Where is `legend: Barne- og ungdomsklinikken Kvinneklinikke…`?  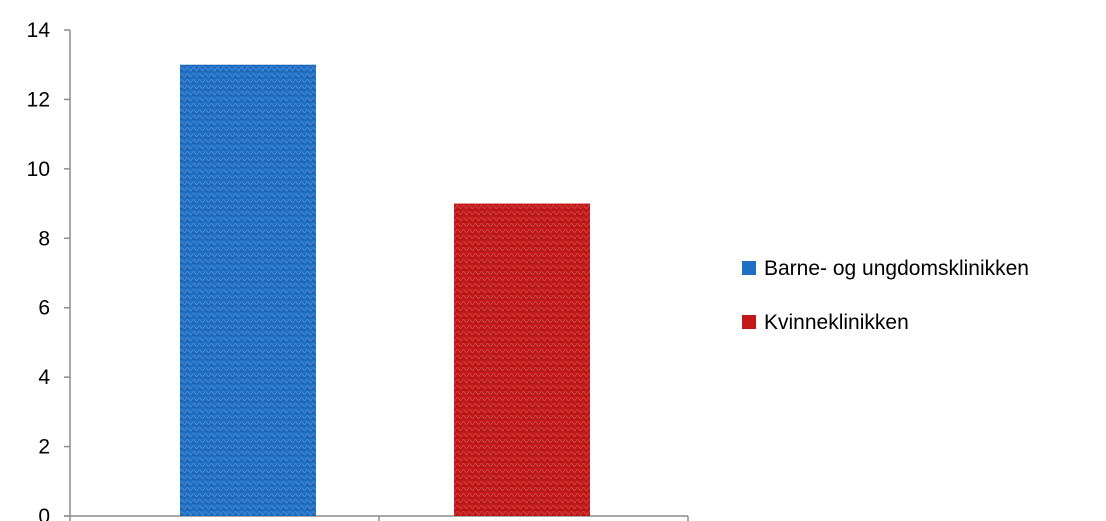
legend: Barne- og ungdomsklinikken Kvinneklinikke… is located at coordinates (885, 295).